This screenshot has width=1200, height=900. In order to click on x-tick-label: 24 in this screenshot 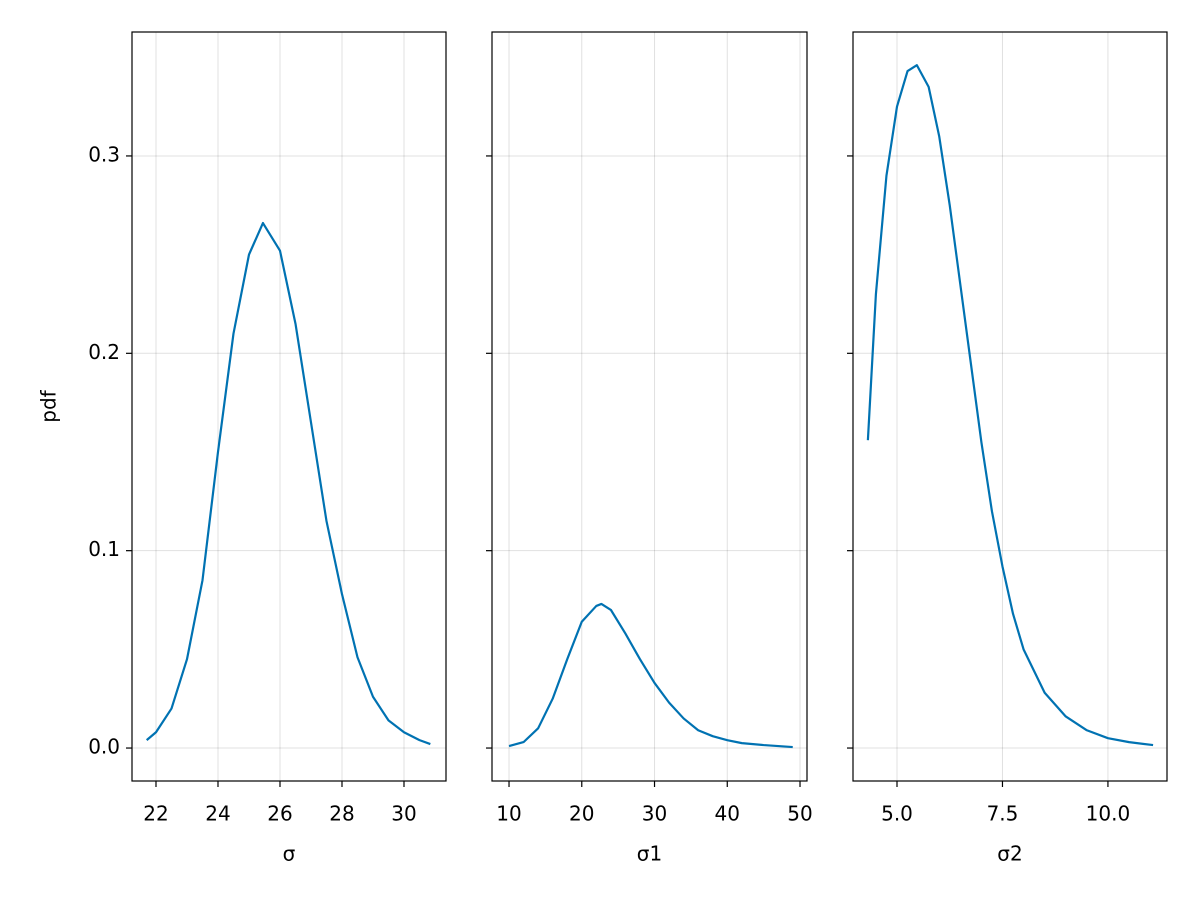, I will do `click(217, 814)`.